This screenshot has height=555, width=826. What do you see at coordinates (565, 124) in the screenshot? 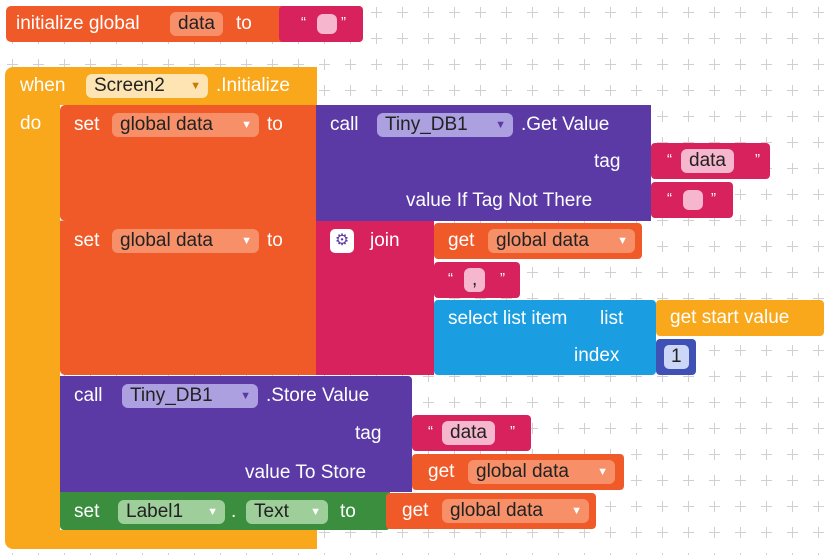
I see `method-label: .Get Value` at bounding box center [565, 124].